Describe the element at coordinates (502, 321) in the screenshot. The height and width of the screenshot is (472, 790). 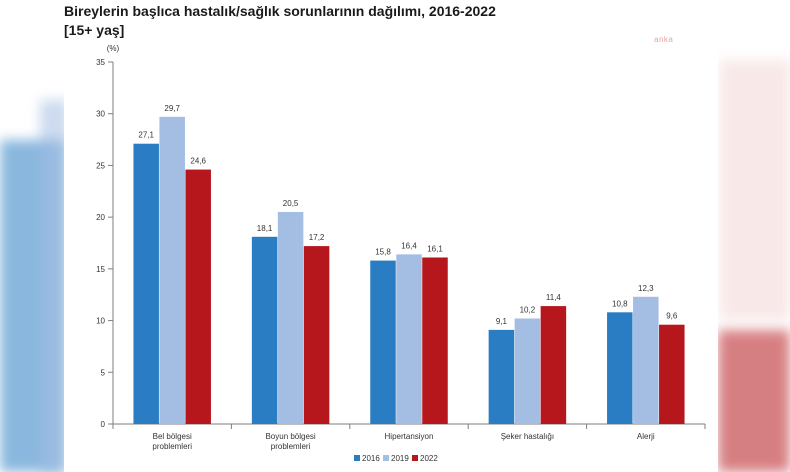
I see `bar-value-label: 9,1` at that location.